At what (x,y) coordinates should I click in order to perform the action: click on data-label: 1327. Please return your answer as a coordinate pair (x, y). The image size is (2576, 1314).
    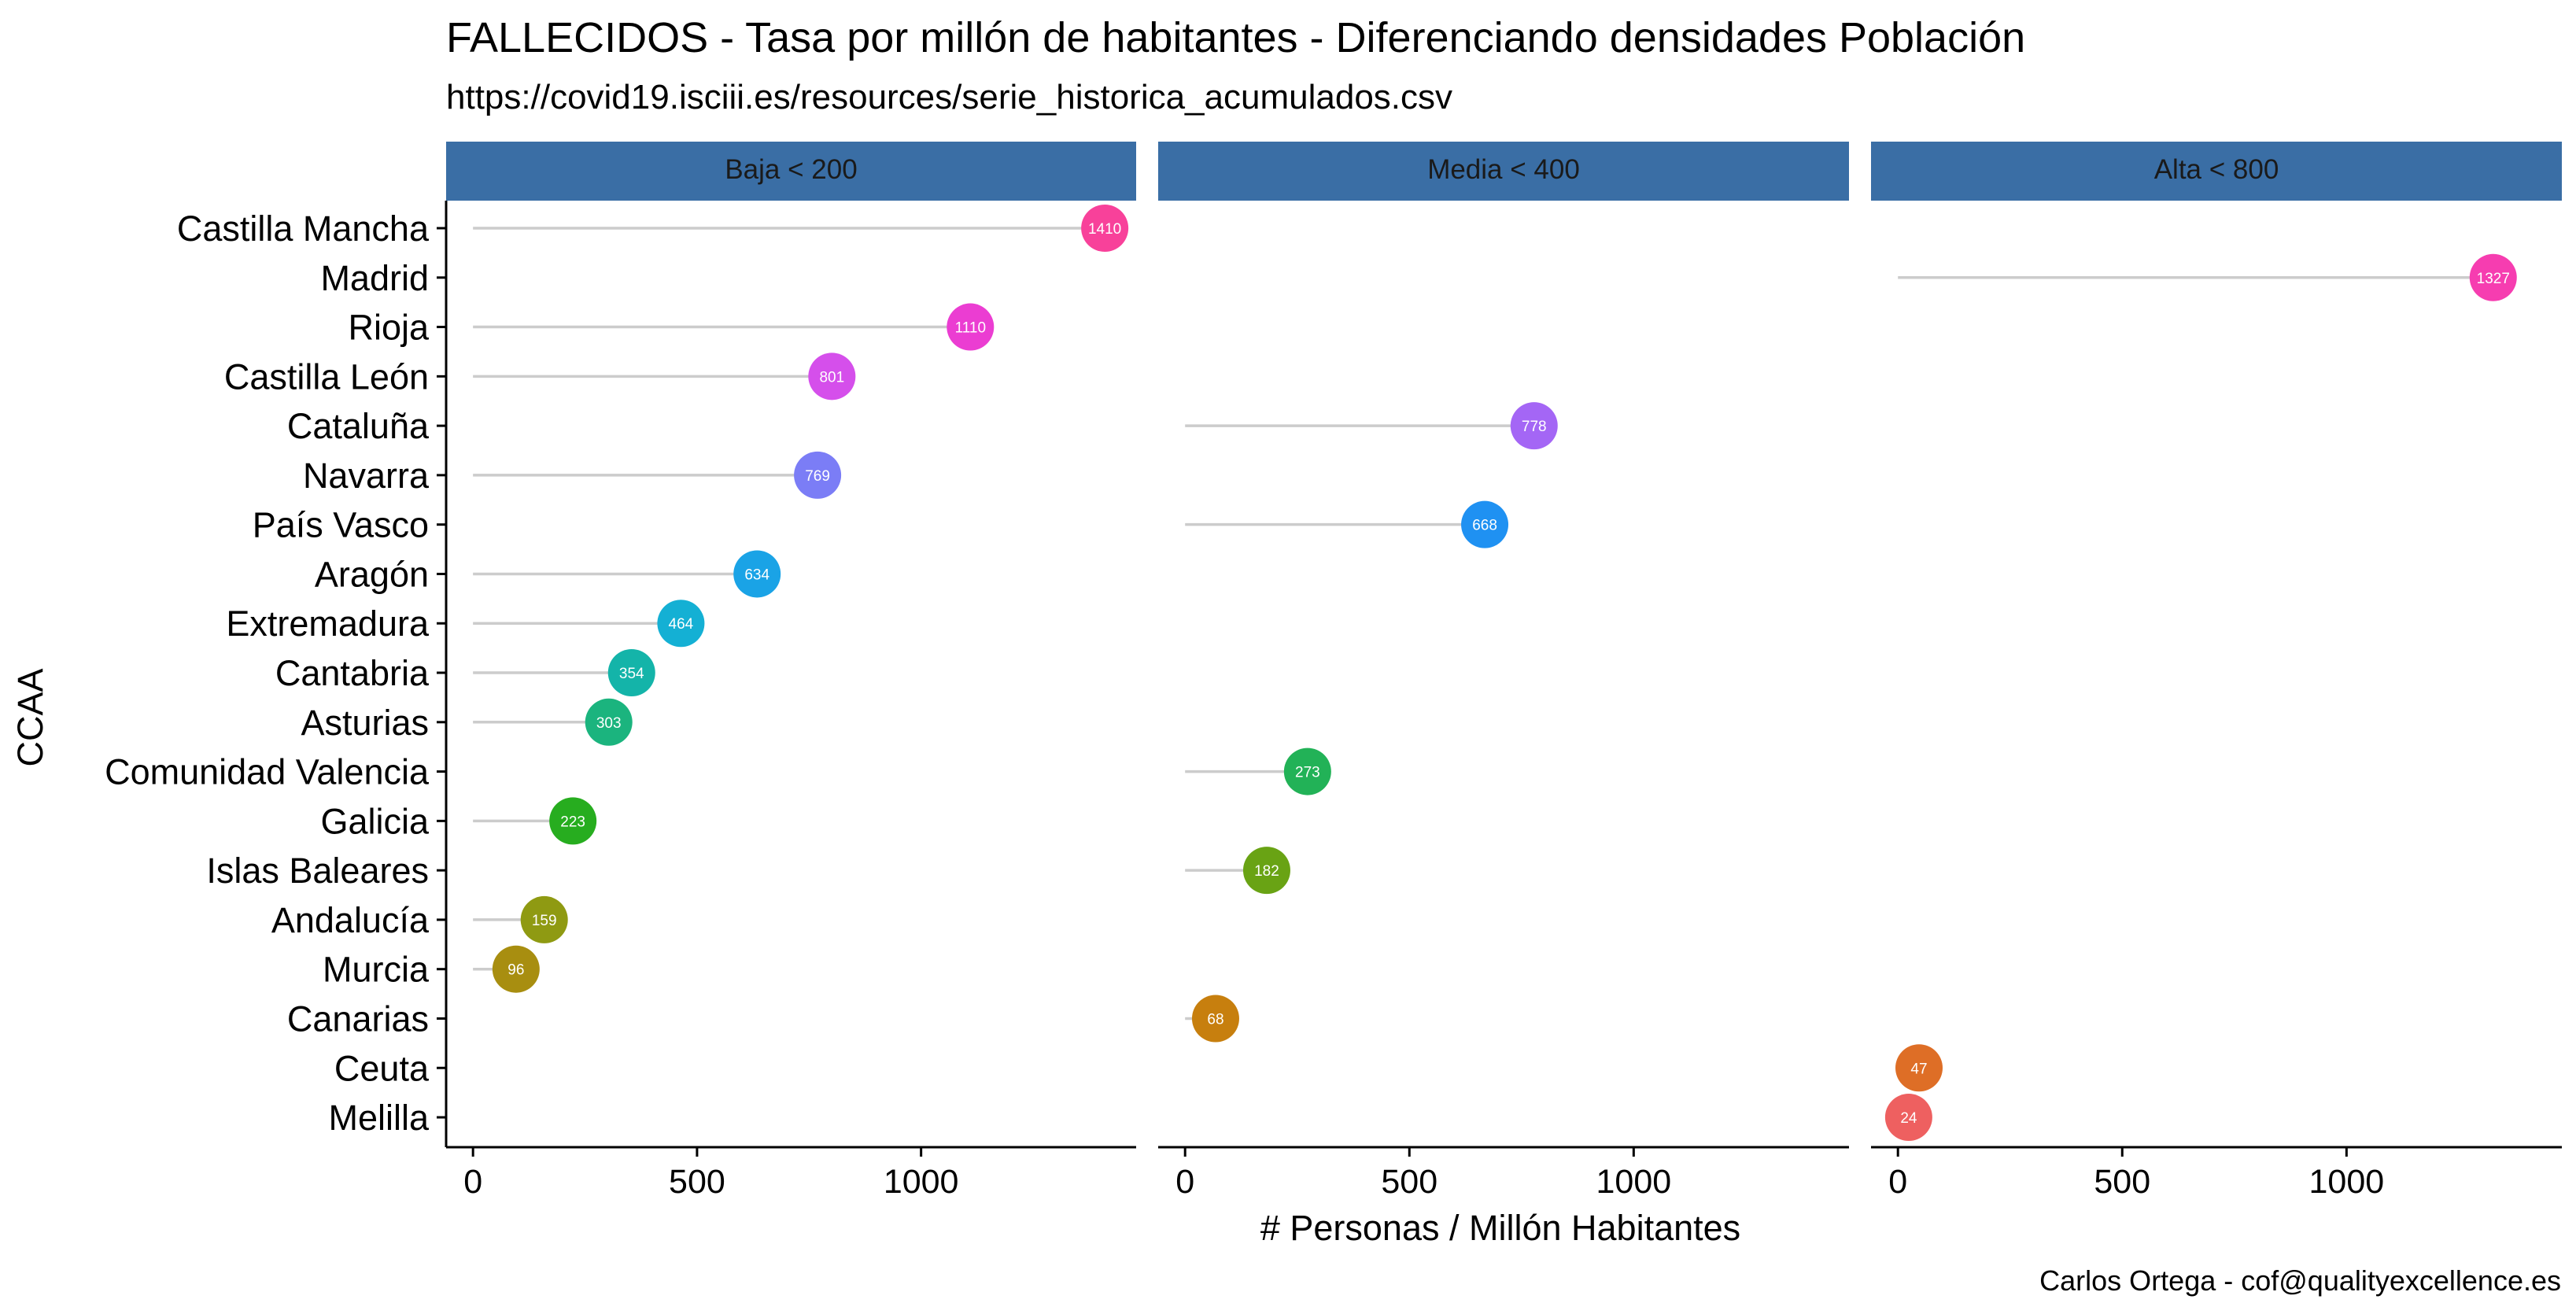
    Looking at the image, I should click on (2493, 279).